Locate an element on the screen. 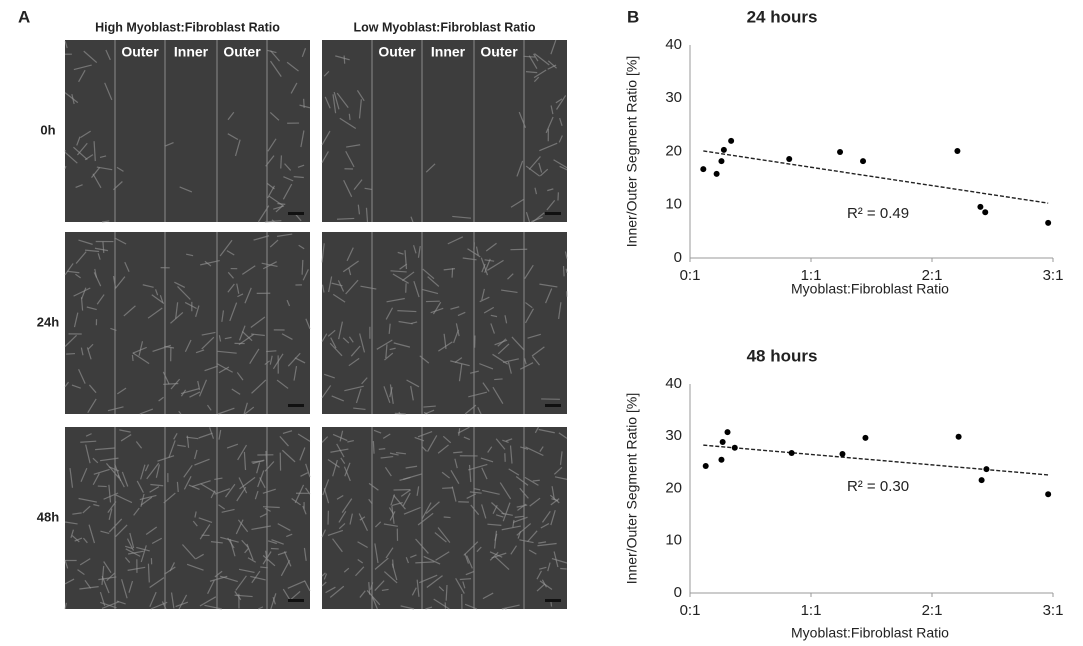  y-tick-label: 20 is located at coordinates (673, 487).